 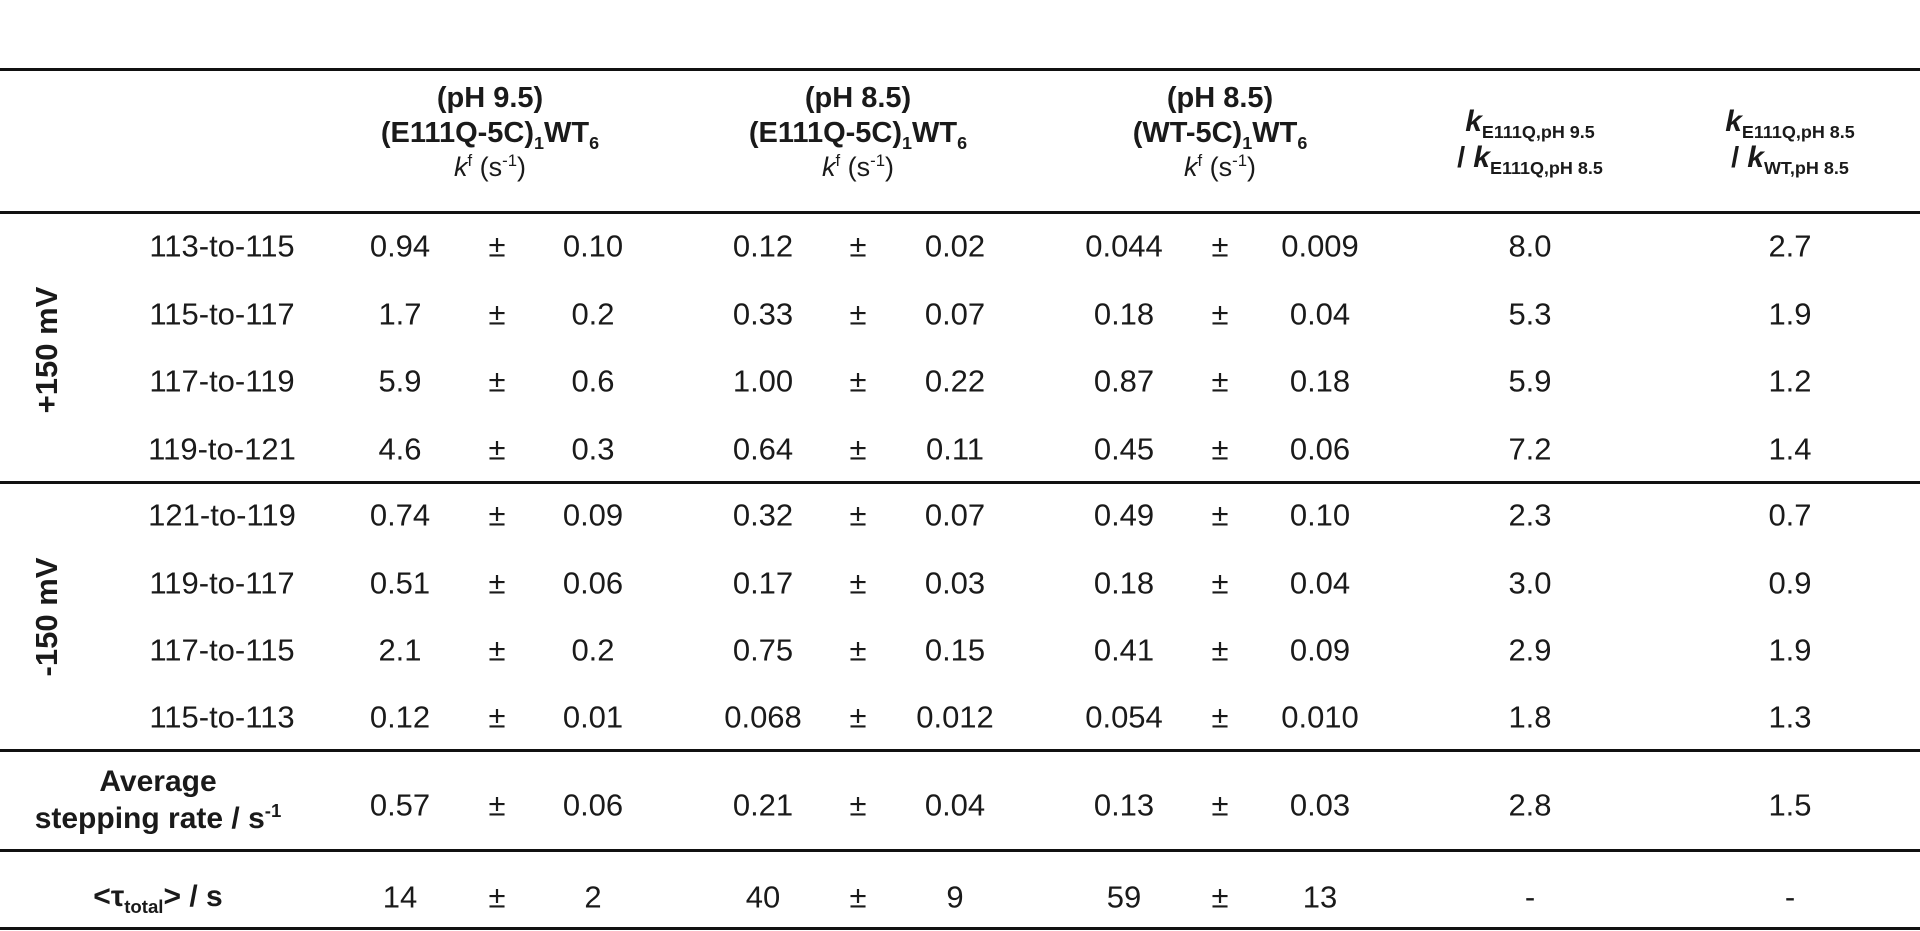 What do you see at coordinates (1124, 381) in the screenshot?
I see `table-cell-value: 0.87` at bounding box center [1124, 381].